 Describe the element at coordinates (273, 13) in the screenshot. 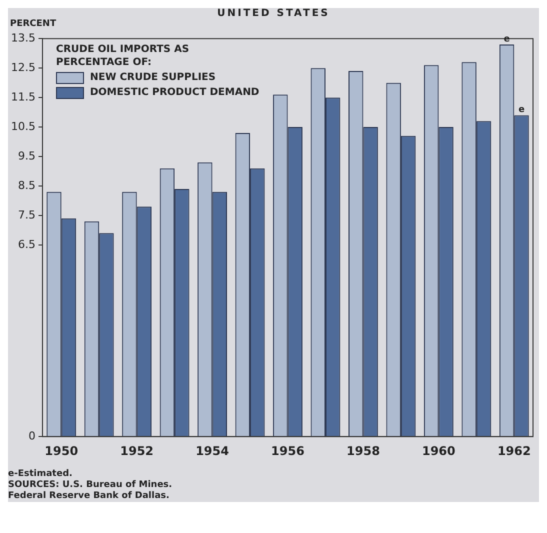

I see `chart-title: UNITED STATES` at that location.